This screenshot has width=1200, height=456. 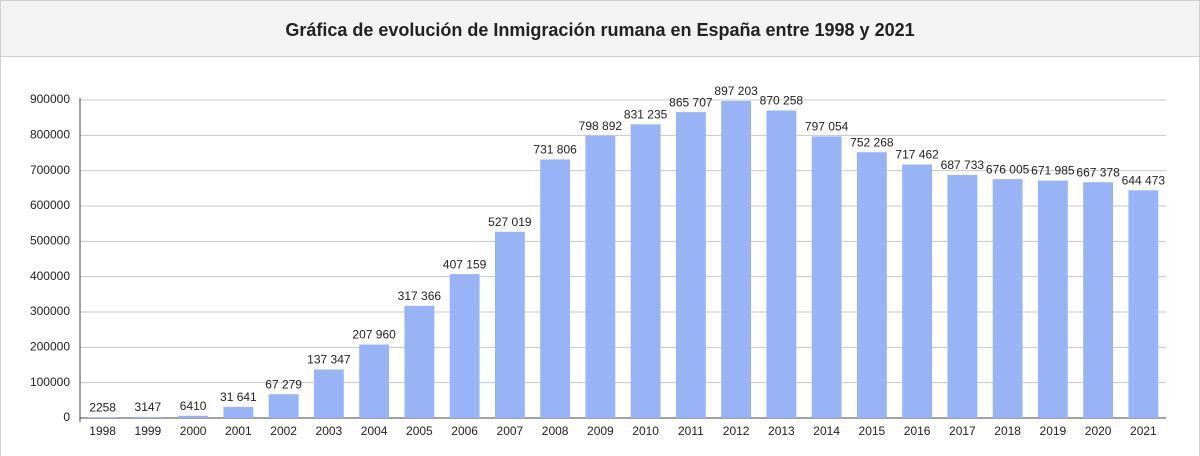 What do you see at coordinates (148, 431) in the screenshot?
I see `x-tick-label: 1999` at bounding box center [148, 431].